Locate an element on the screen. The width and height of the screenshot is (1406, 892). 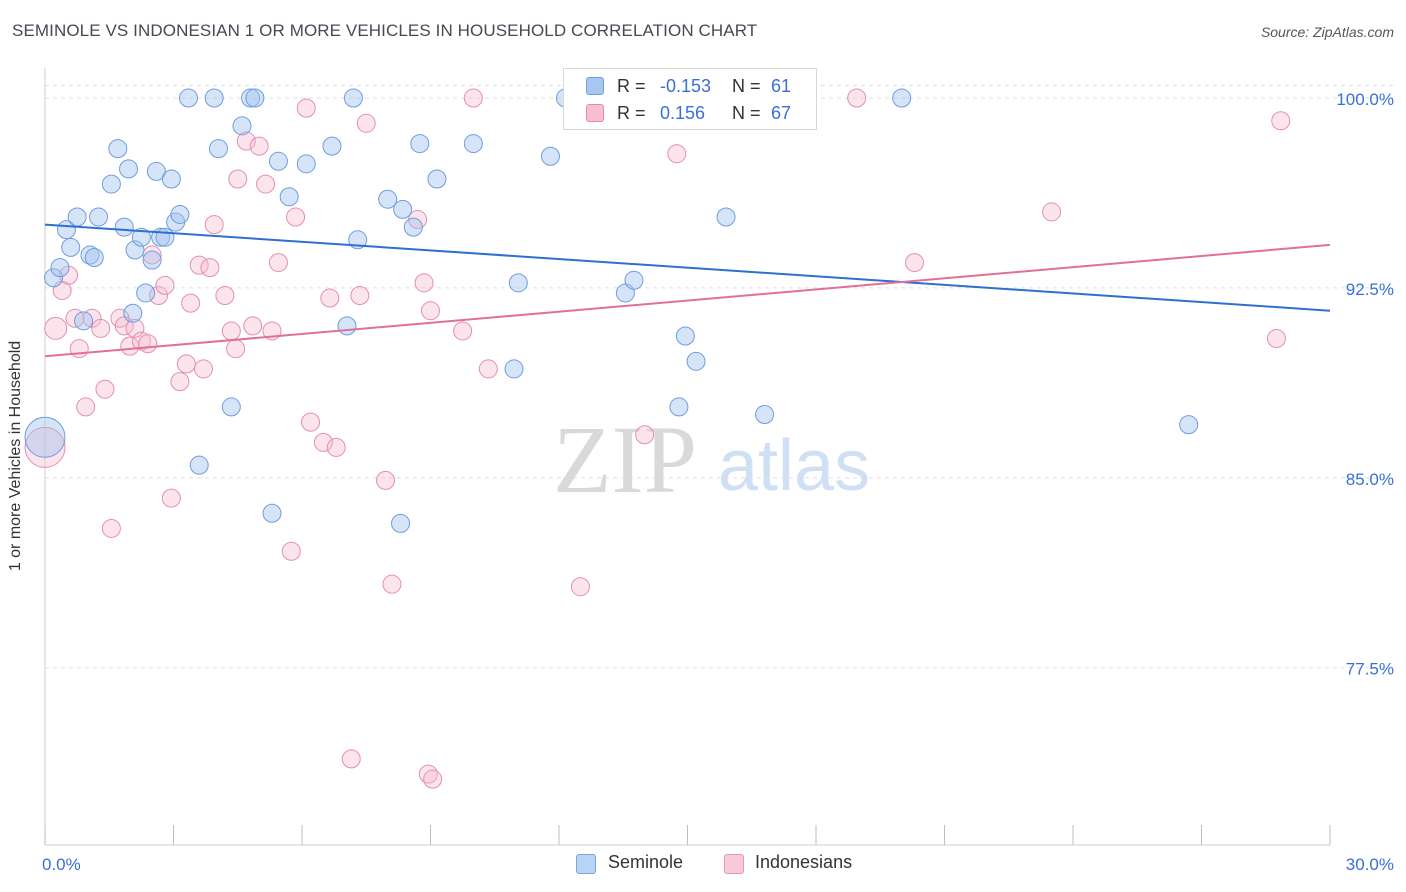
stats-legend-row-indonesians: R = 0.156 N = 67 is located at coordinates (690, 114).